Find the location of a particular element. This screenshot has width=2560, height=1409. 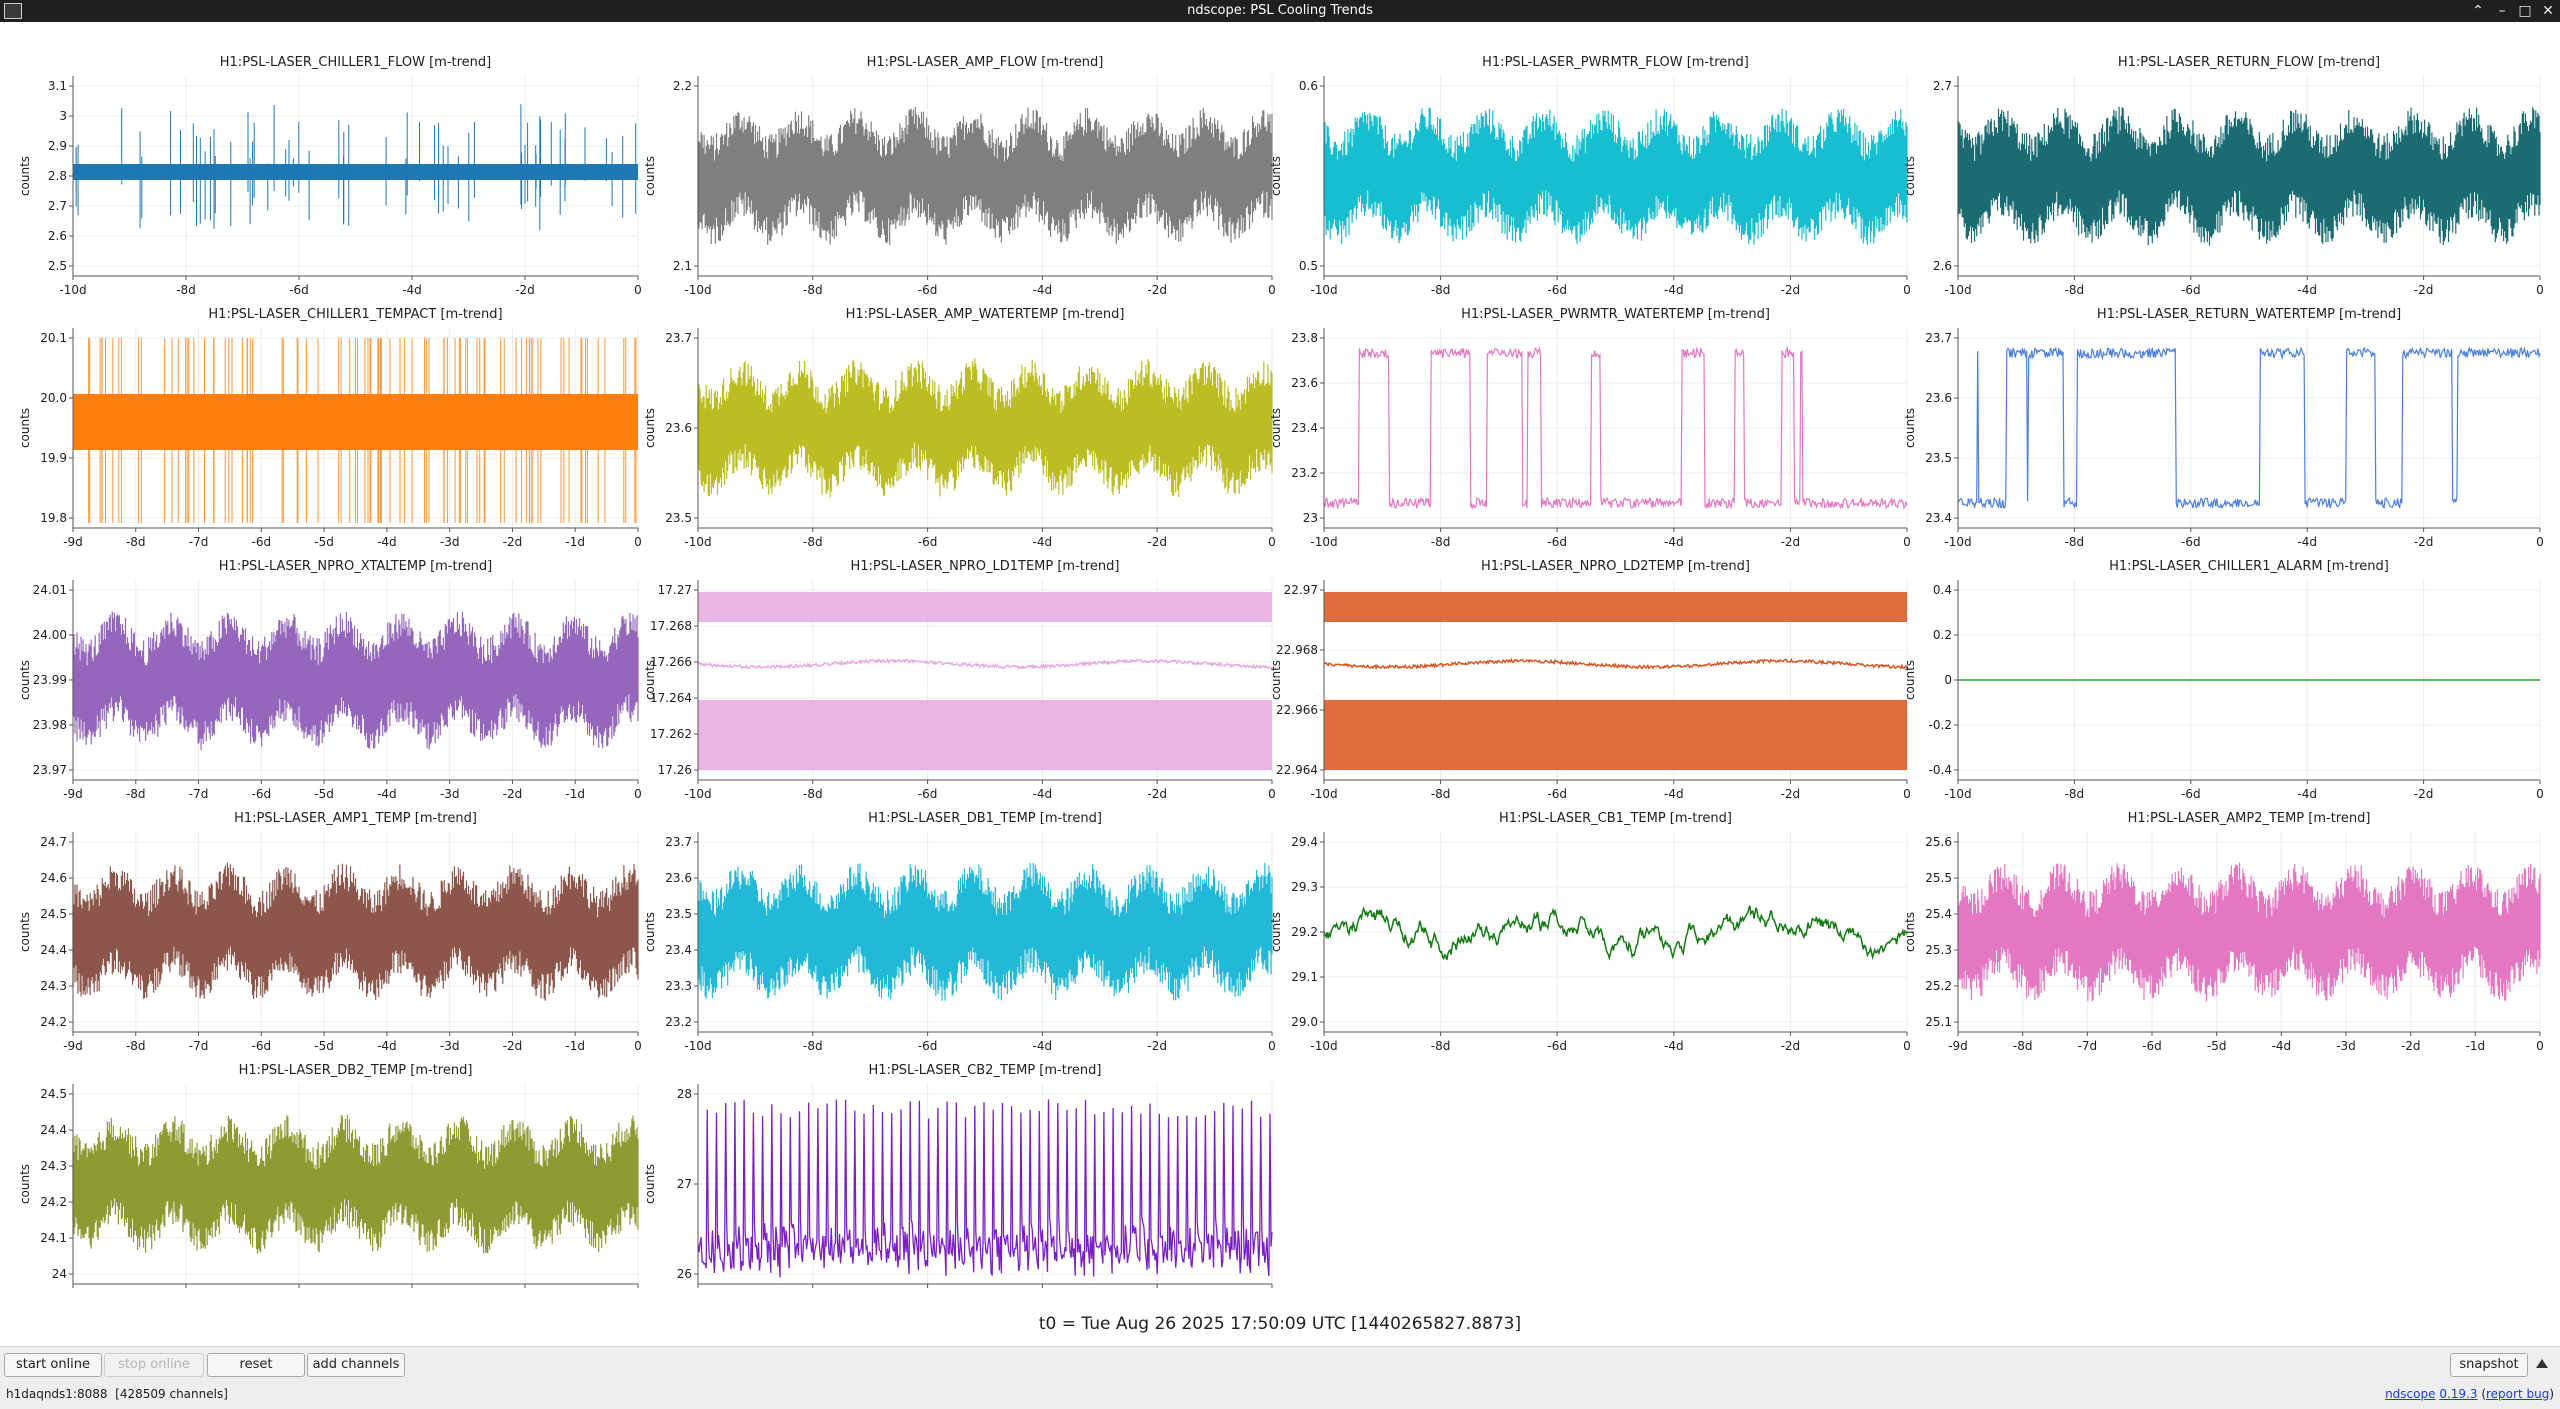

y-tick-label: 24.5 is located at coordinates (53, 1094).